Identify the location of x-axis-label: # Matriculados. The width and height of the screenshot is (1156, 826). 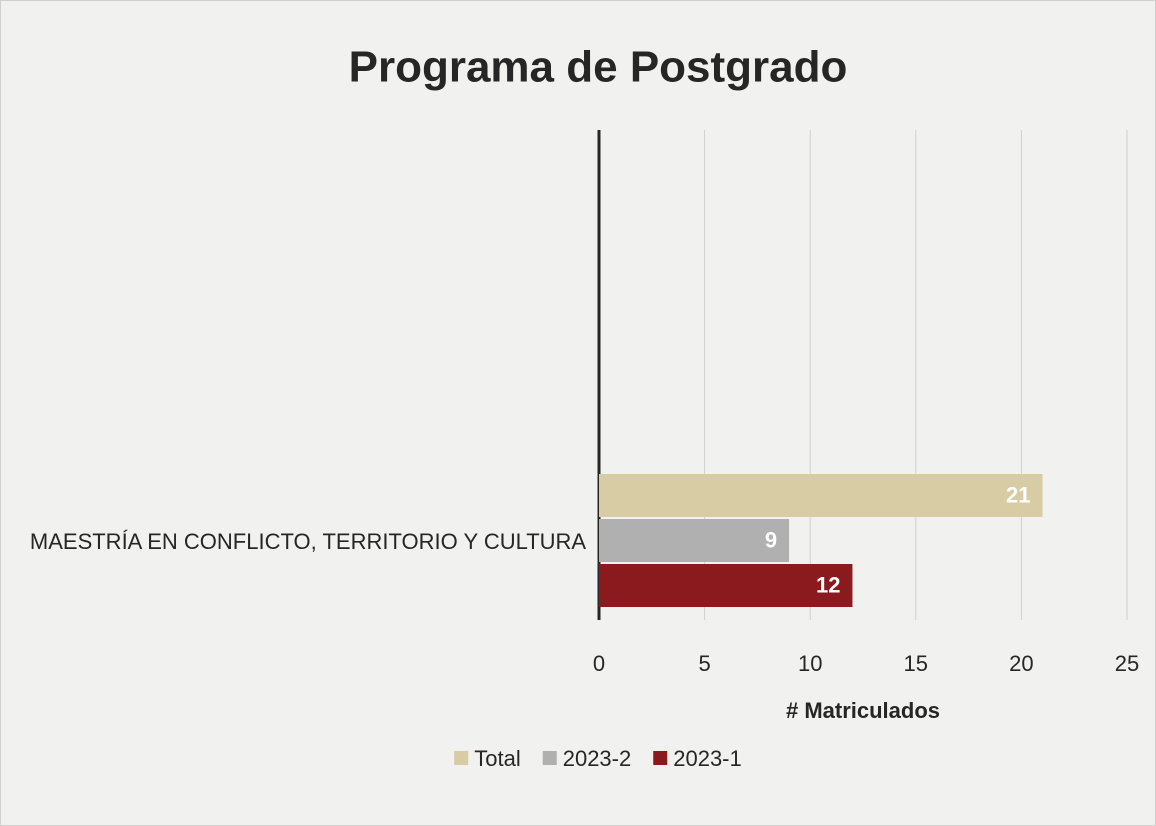
(863, 710).